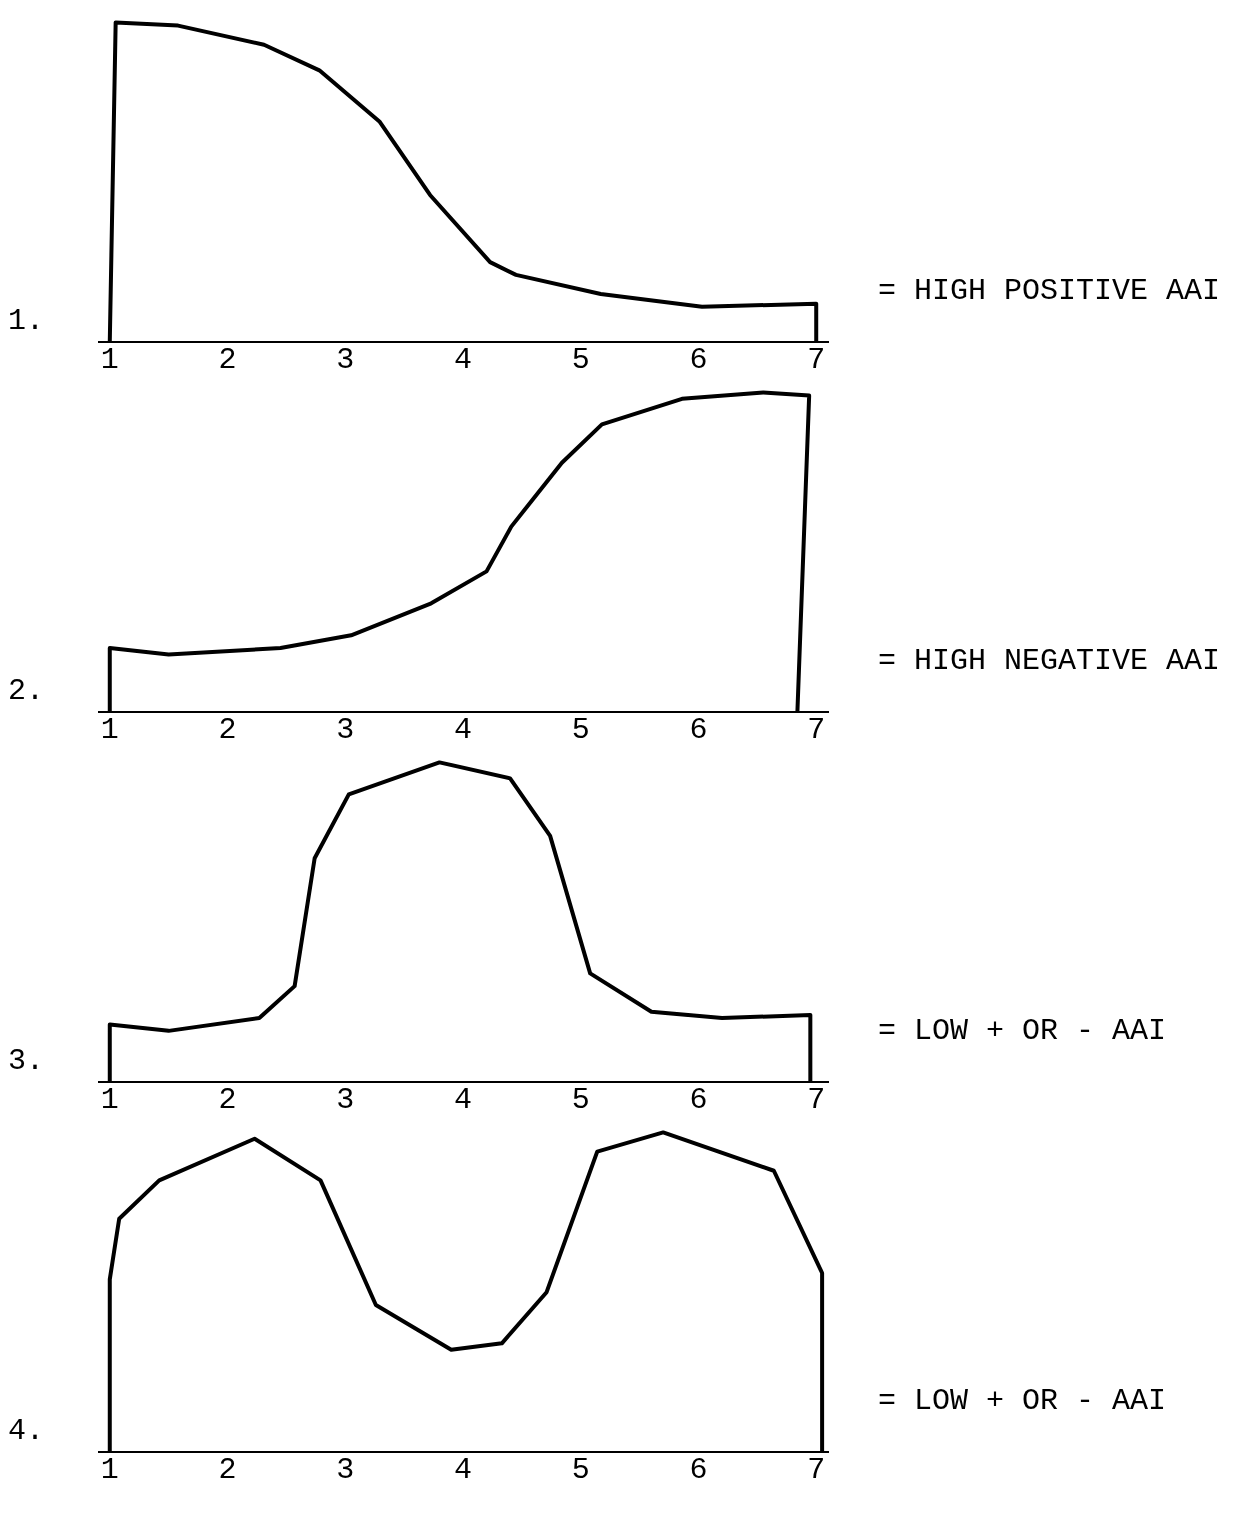 The height and width of the screenshot is (1514, 1249). Describe the element at coordinates (1049, 661) in the screenshot. I see `text: = HIGH NEGATIVE AAI` at that location.